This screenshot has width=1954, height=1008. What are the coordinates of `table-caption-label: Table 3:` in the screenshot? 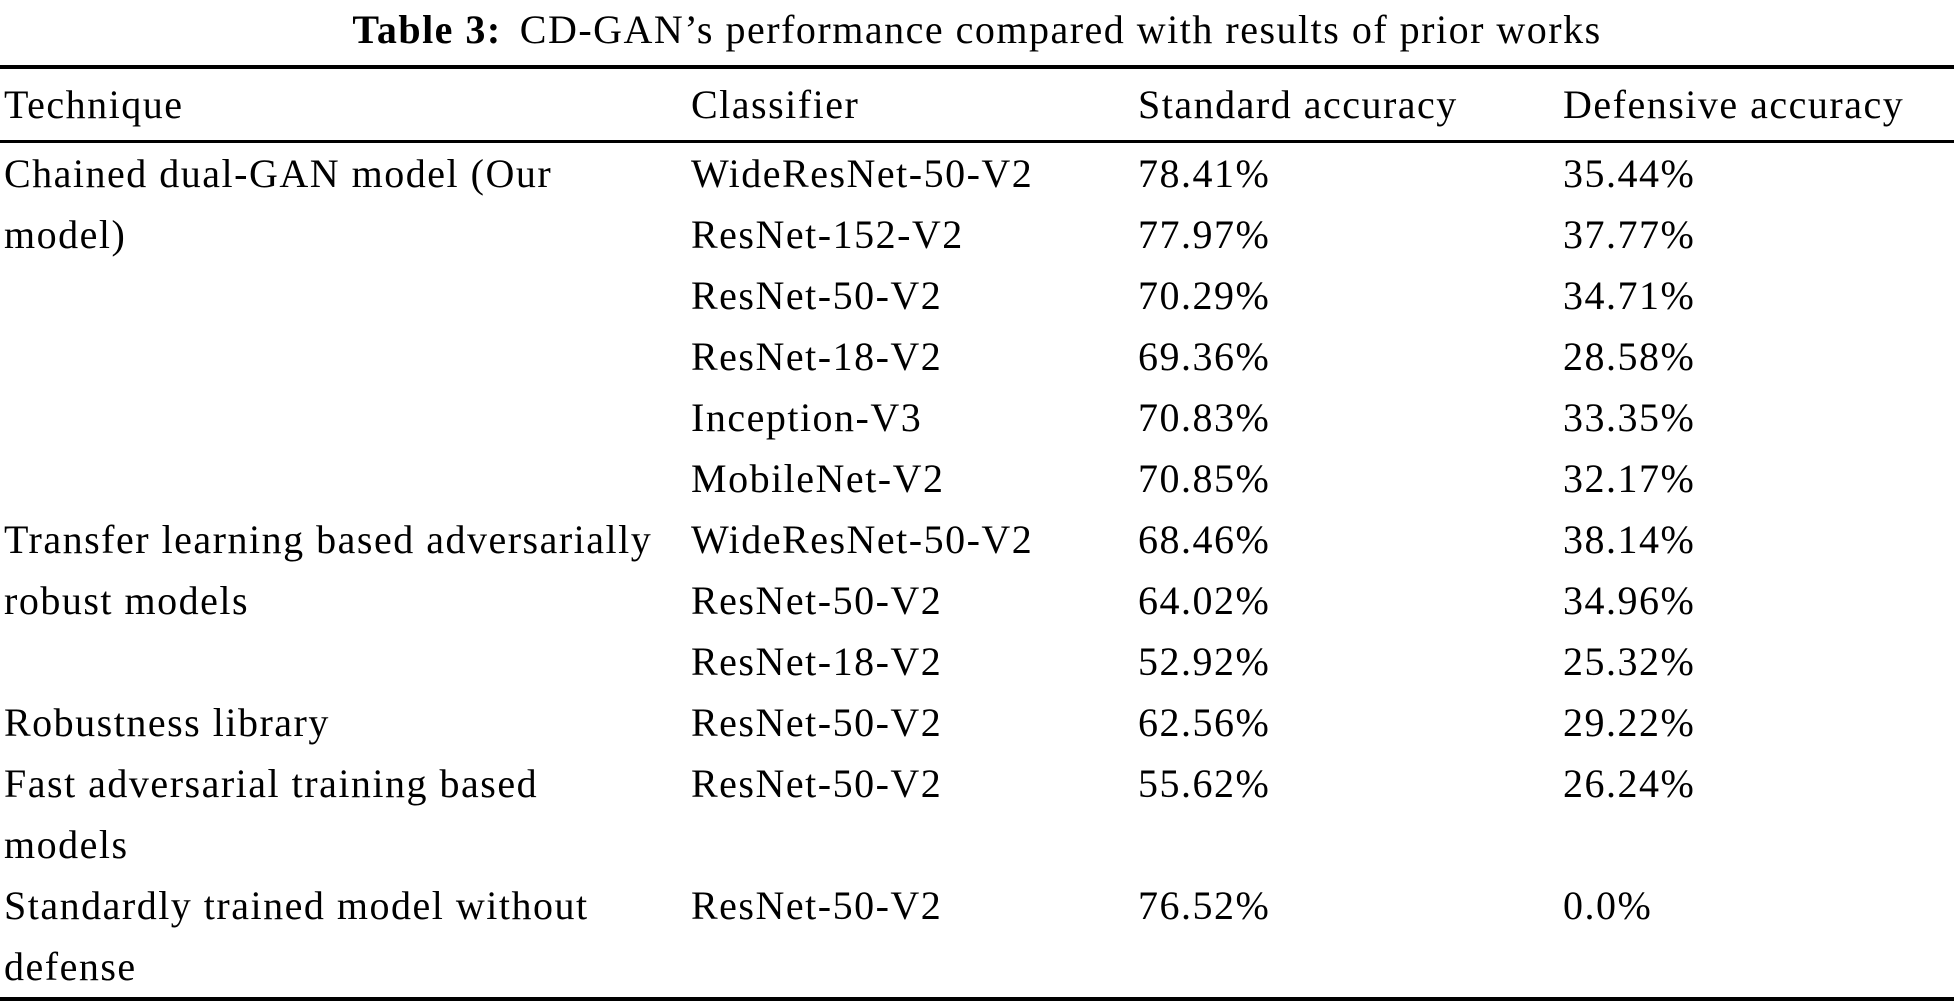 It's located at (427, 29).